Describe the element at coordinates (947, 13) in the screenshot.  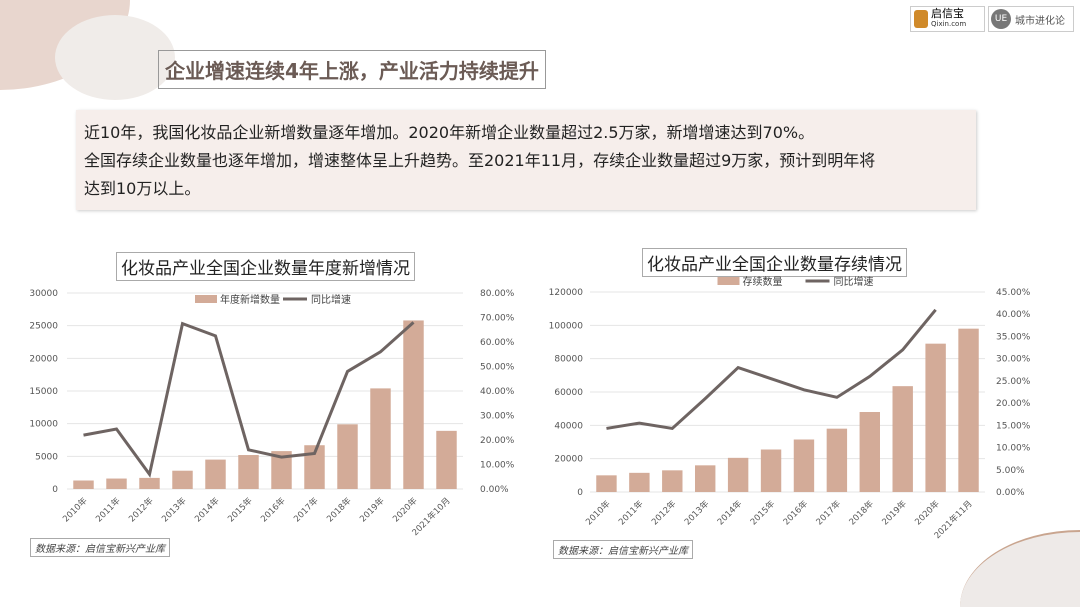
I see `logo-text: 启信宝` at that location.